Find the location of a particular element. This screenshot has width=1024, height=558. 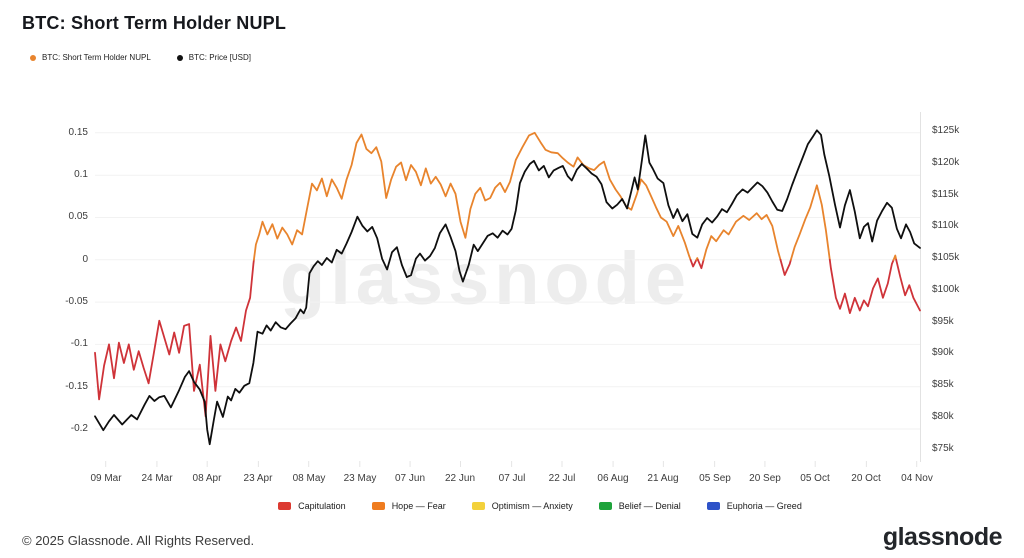

right-axis-tick-label: $110k is located at coordinates (945, 225).